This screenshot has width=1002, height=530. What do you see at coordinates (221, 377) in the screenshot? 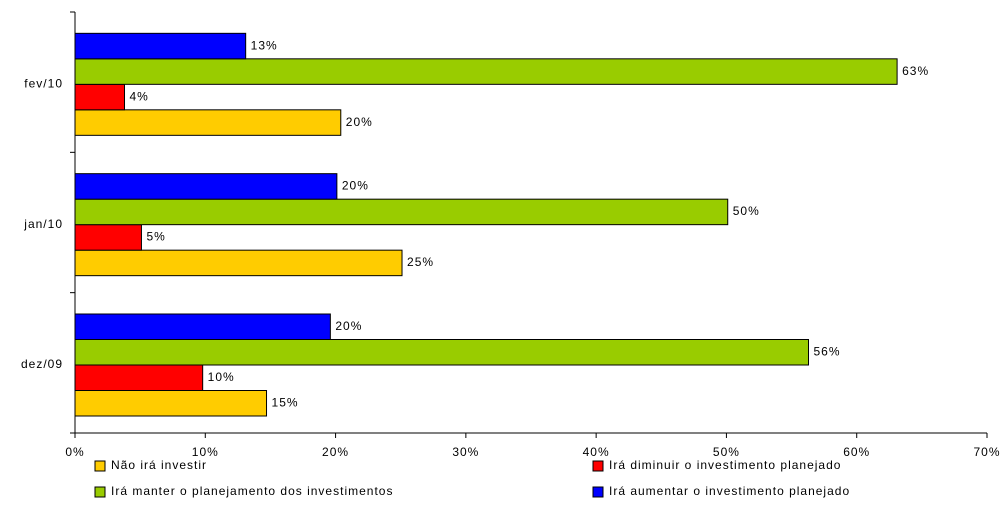
I see `value-label: 10%` at bounding box center [221, 377].